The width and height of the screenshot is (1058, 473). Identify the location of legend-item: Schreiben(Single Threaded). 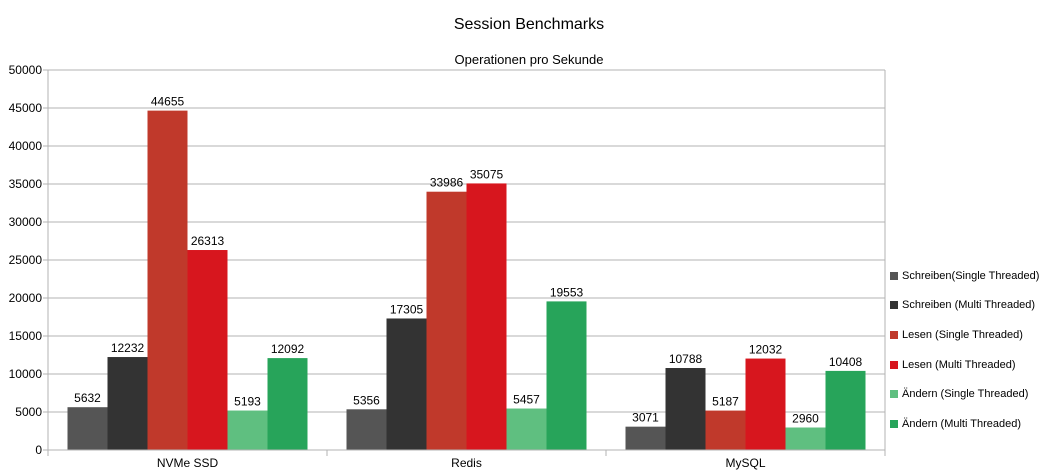
(964, 276).